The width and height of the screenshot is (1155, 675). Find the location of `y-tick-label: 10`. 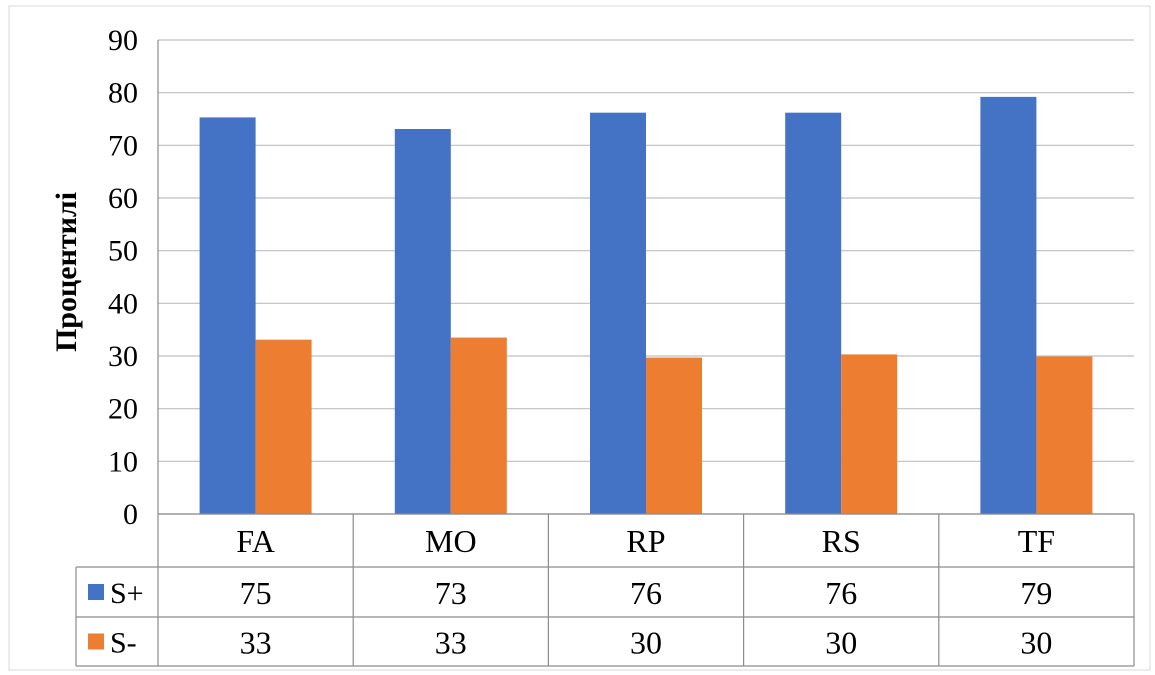

y-tick-label: 10 is located at coordinates (123, 461).